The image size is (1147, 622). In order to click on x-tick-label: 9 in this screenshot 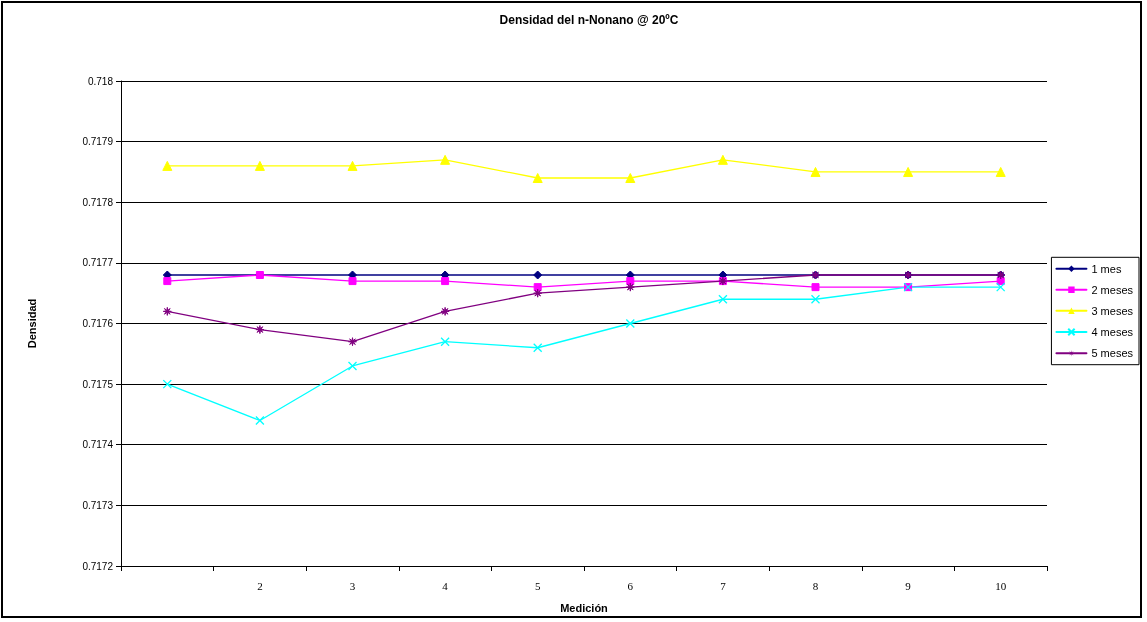, I will do `click(908, 585)`.